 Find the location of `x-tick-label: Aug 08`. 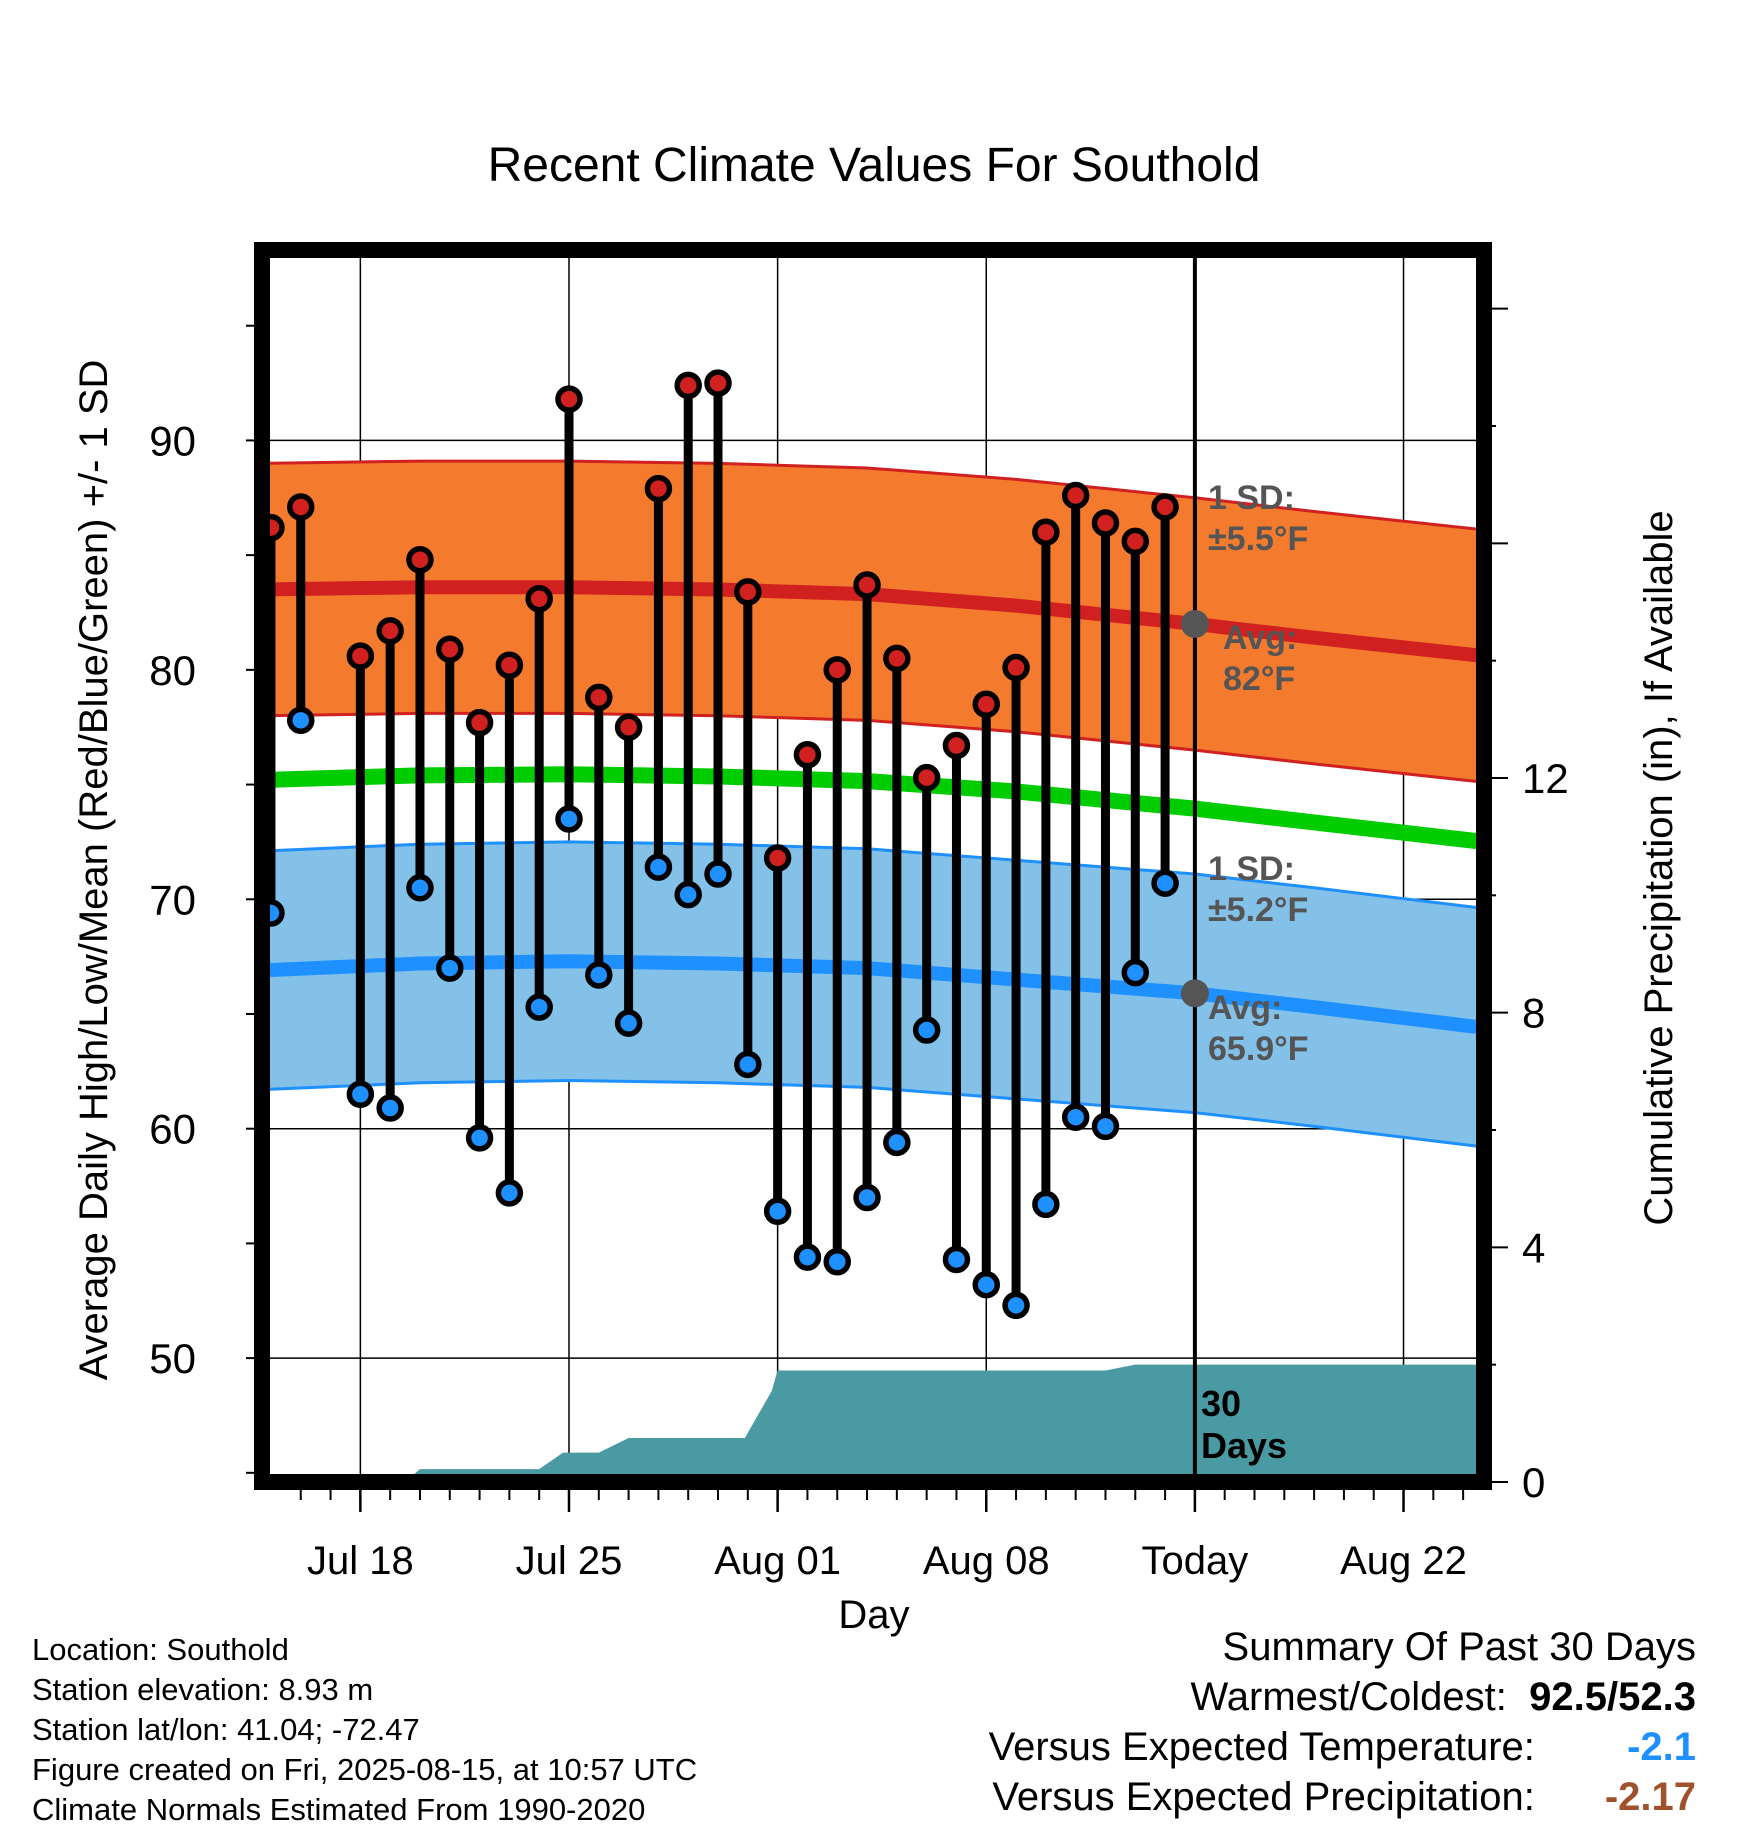

x-tick-label: Aug 08 is located at coordinates (986, 1561).